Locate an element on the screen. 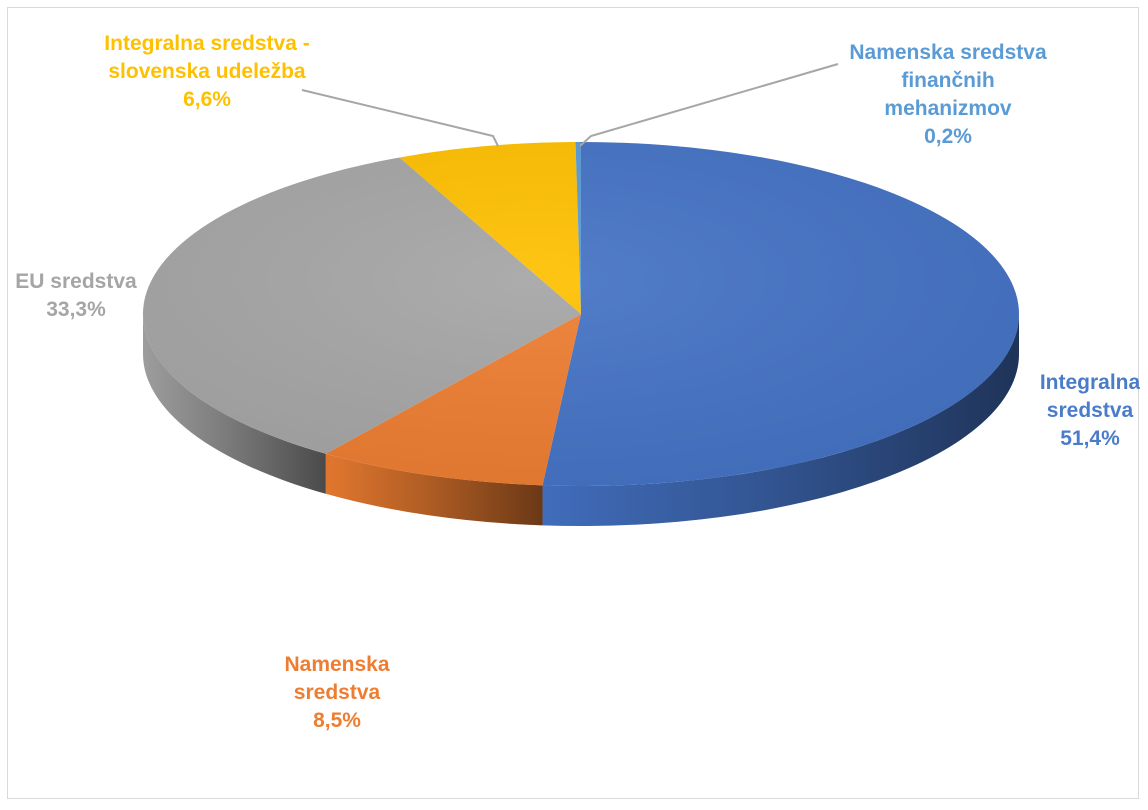 The height and width of the screenshot is (810, 1148). data-label-category-integralna-sredstva-0: Integralna is located at coordinates (1090, 382).